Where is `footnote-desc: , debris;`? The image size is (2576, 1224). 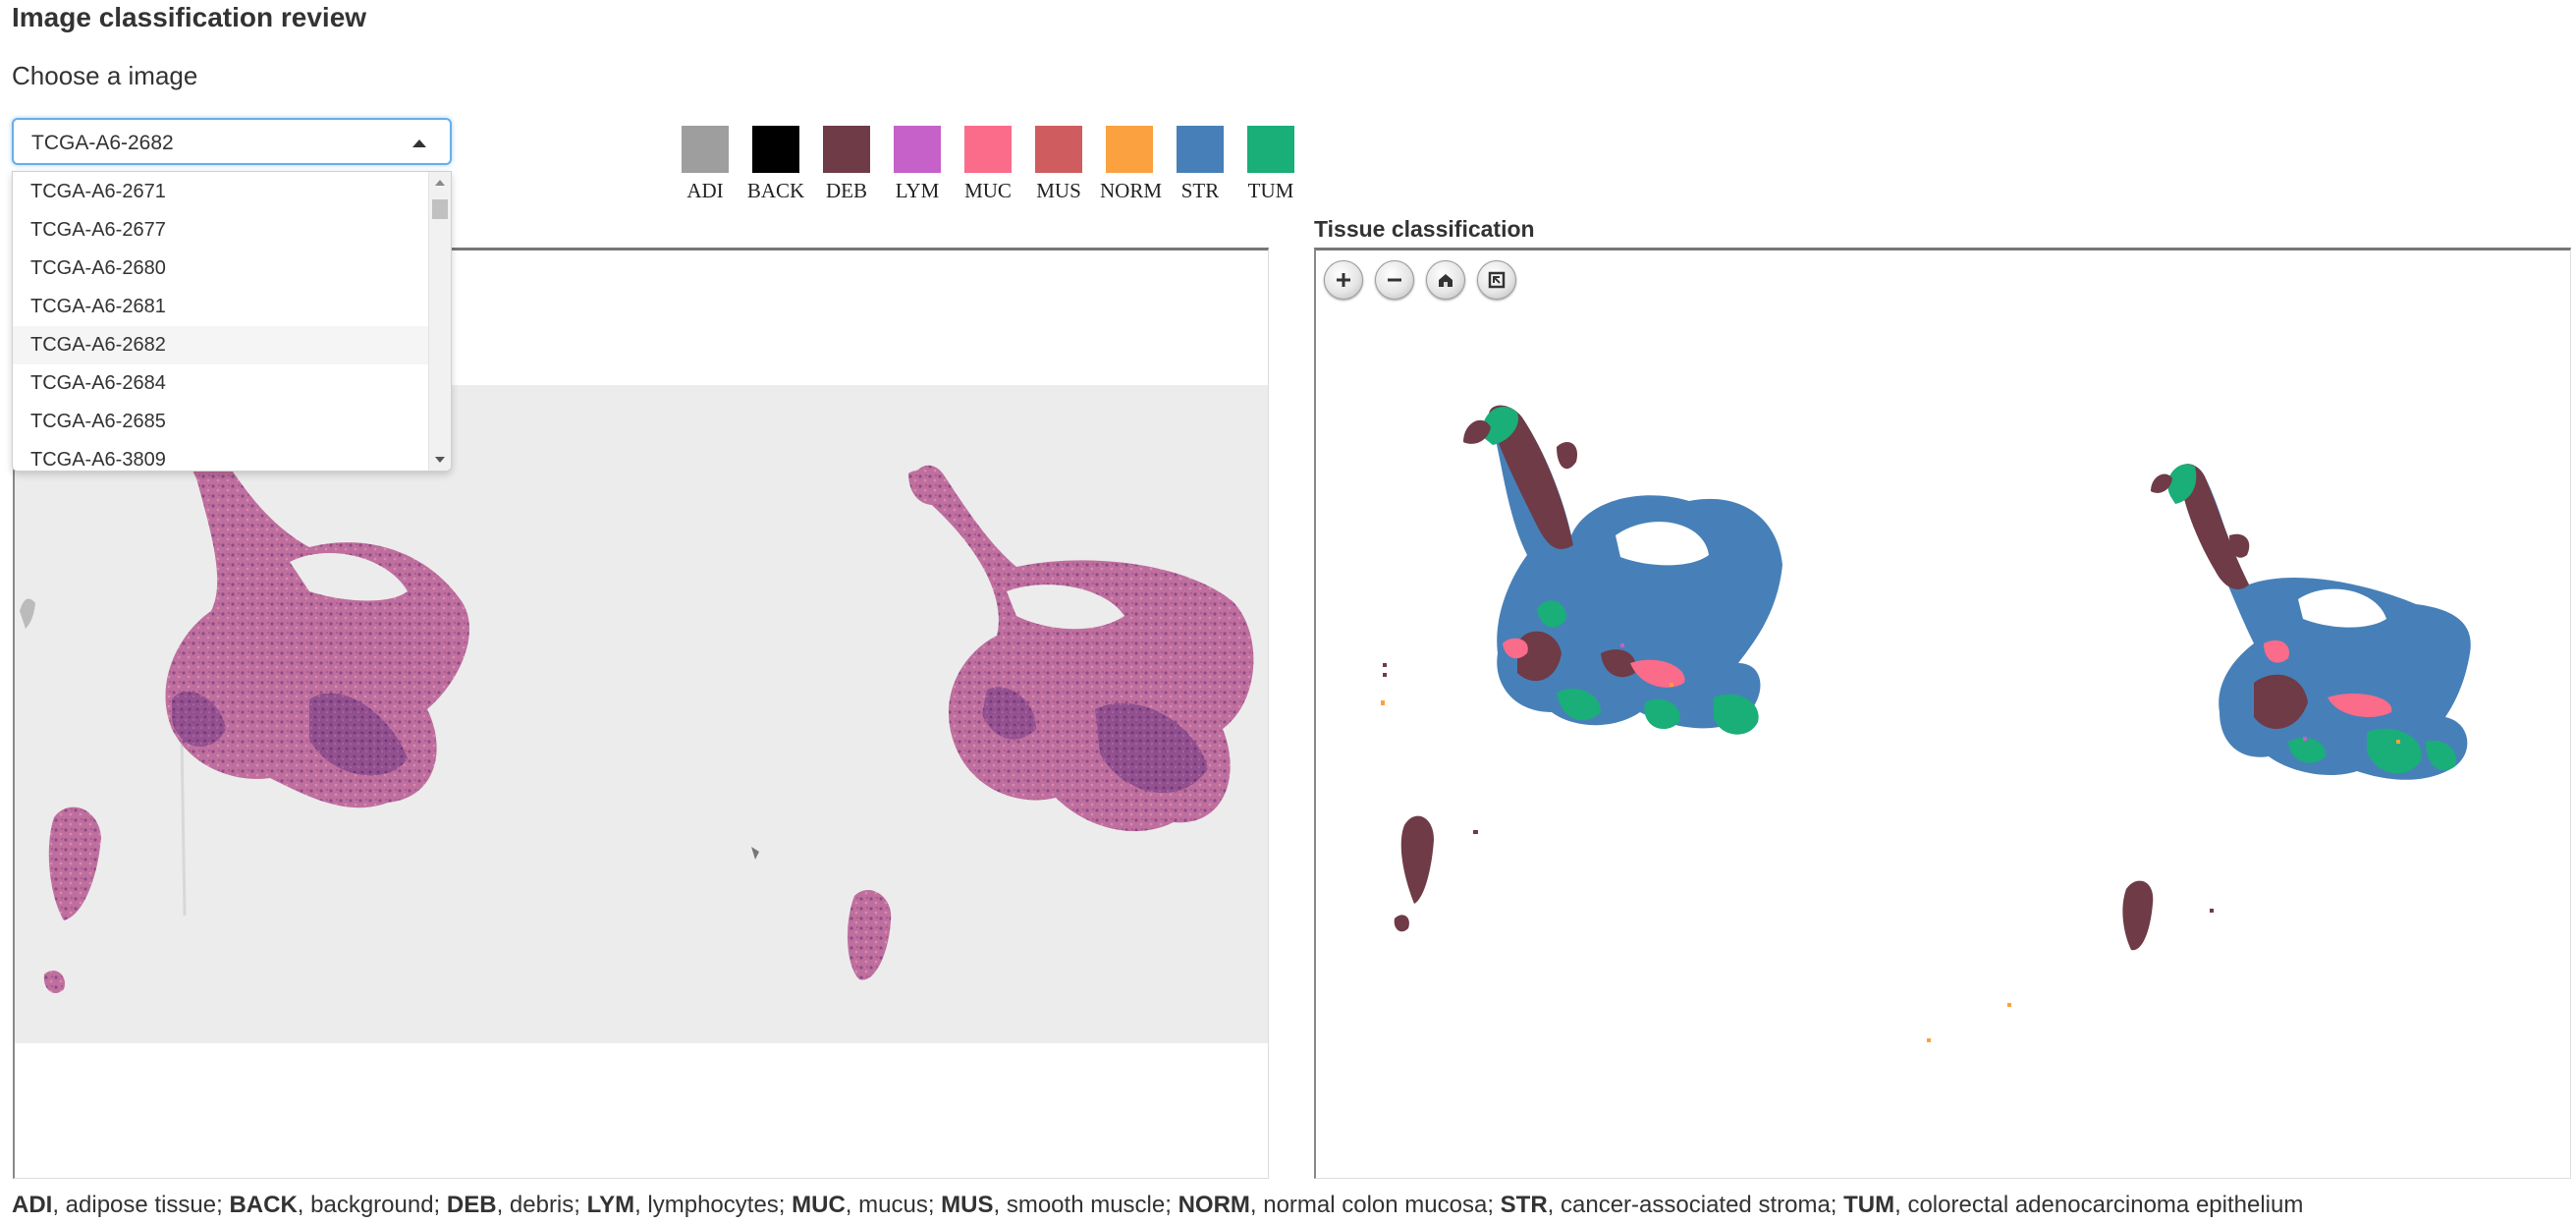 footnote-desc: , debris; is located at coordinates (541, 1205).